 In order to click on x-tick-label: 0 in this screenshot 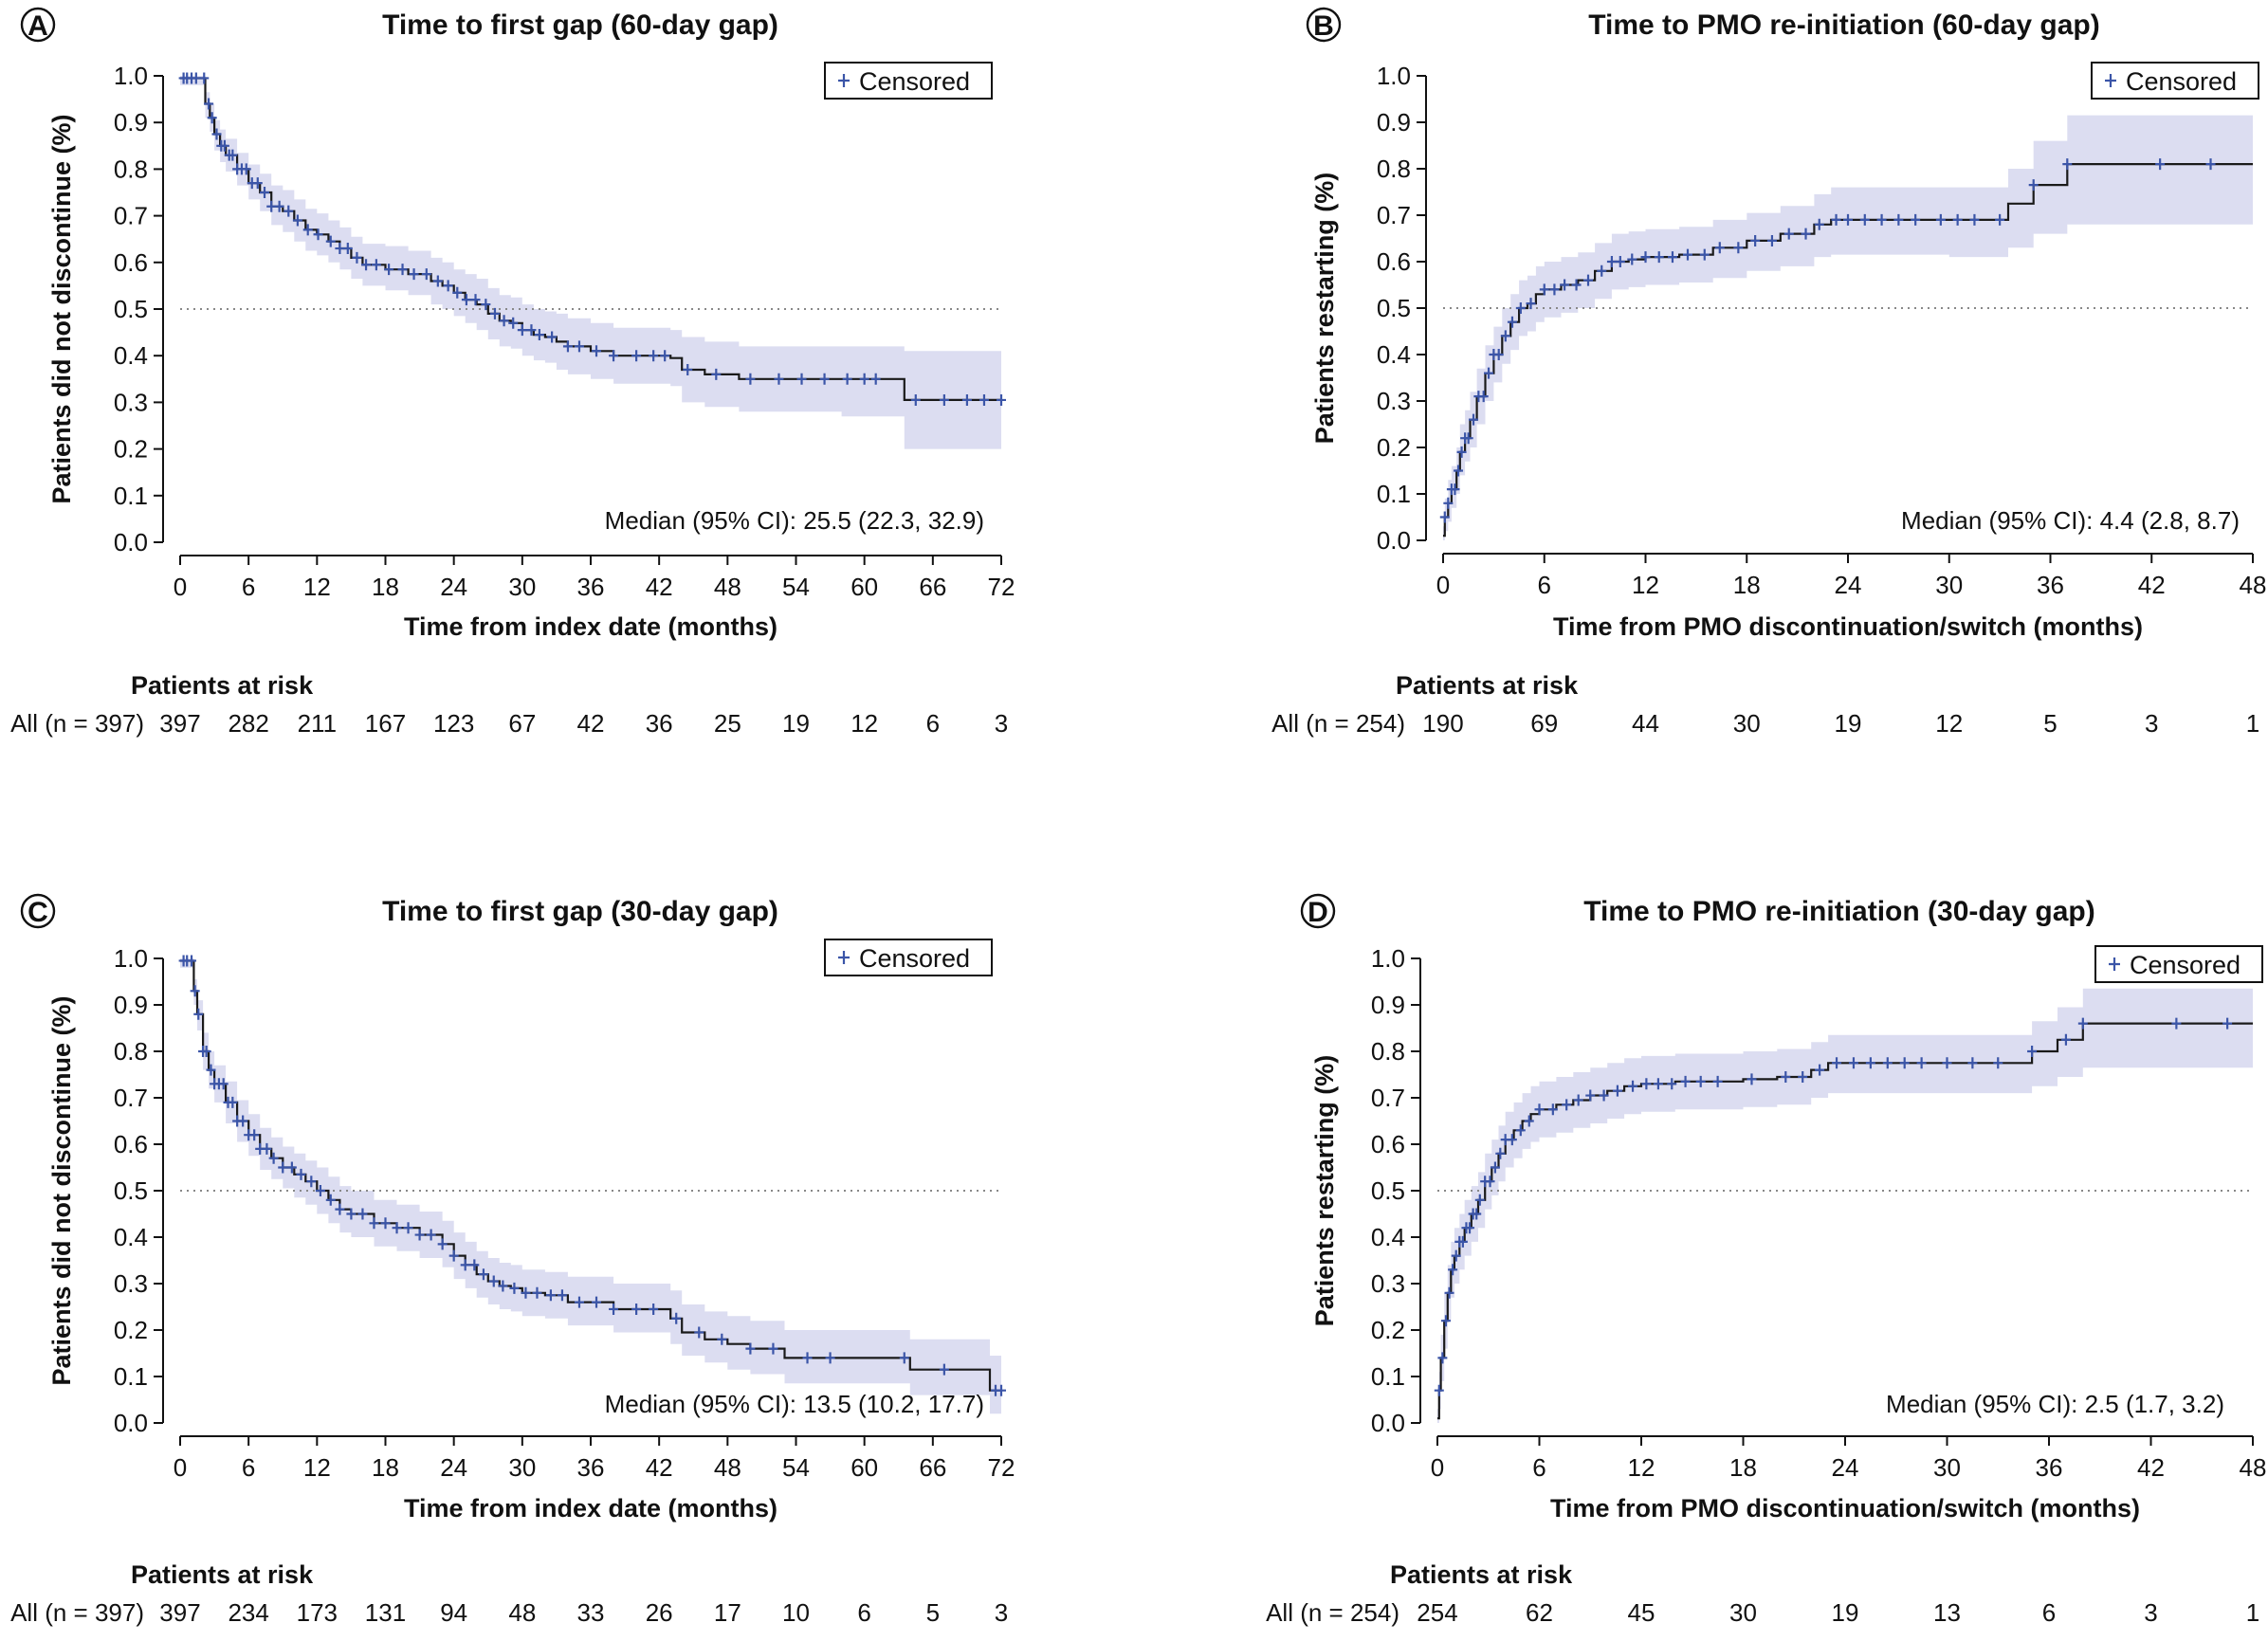, I will do `click(181, 587)`.